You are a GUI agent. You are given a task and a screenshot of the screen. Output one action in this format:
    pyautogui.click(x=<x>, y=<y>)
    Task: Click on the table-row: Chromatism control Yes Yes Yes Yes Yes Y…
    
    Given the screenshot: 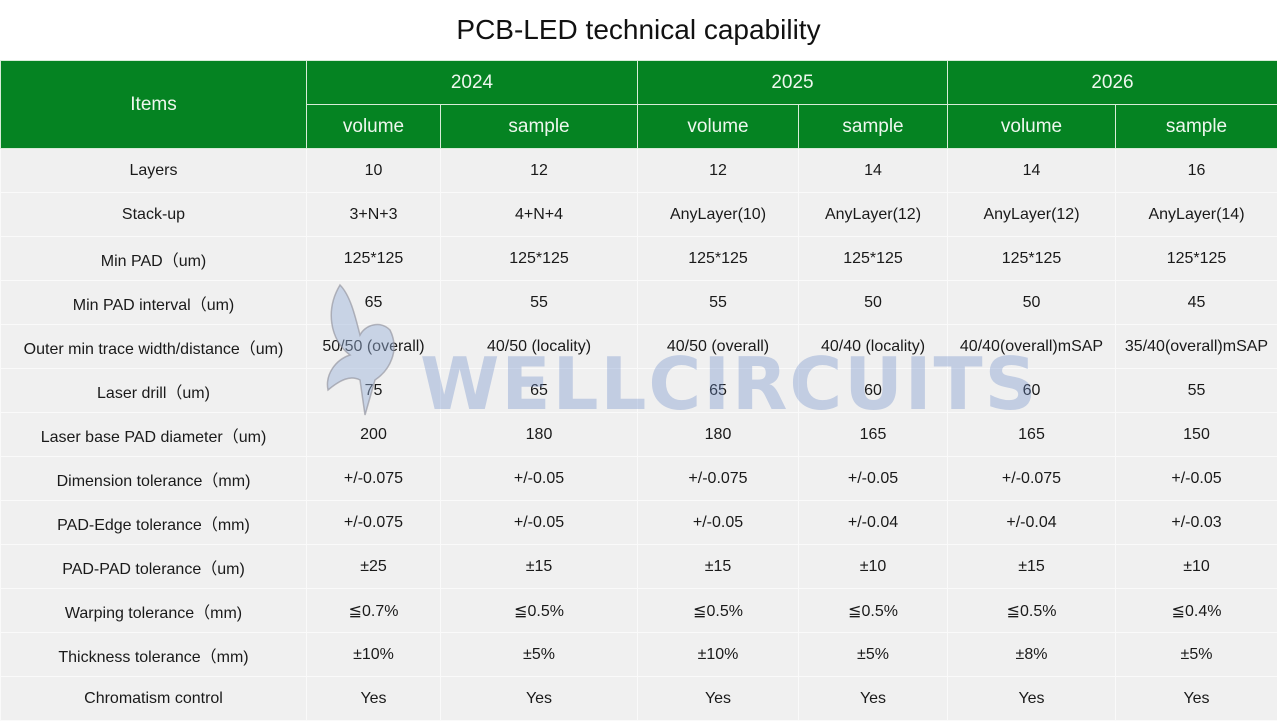 What is the action you would take?
    pyautogui.click(x=638, y=698)
    